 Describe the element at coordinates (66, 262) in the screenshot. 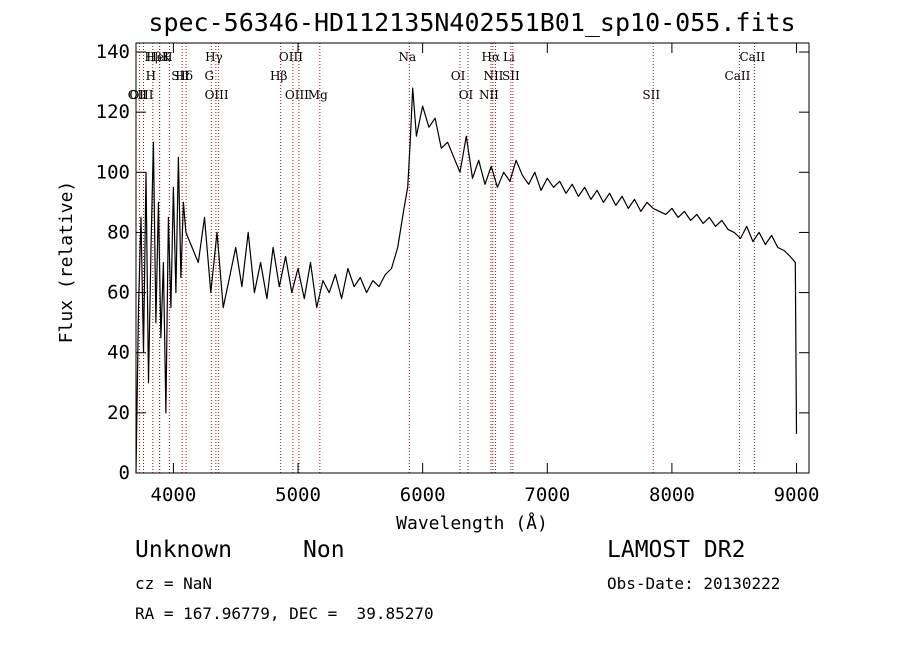

I see `y-axis-label: Flux (relative)` at that location.